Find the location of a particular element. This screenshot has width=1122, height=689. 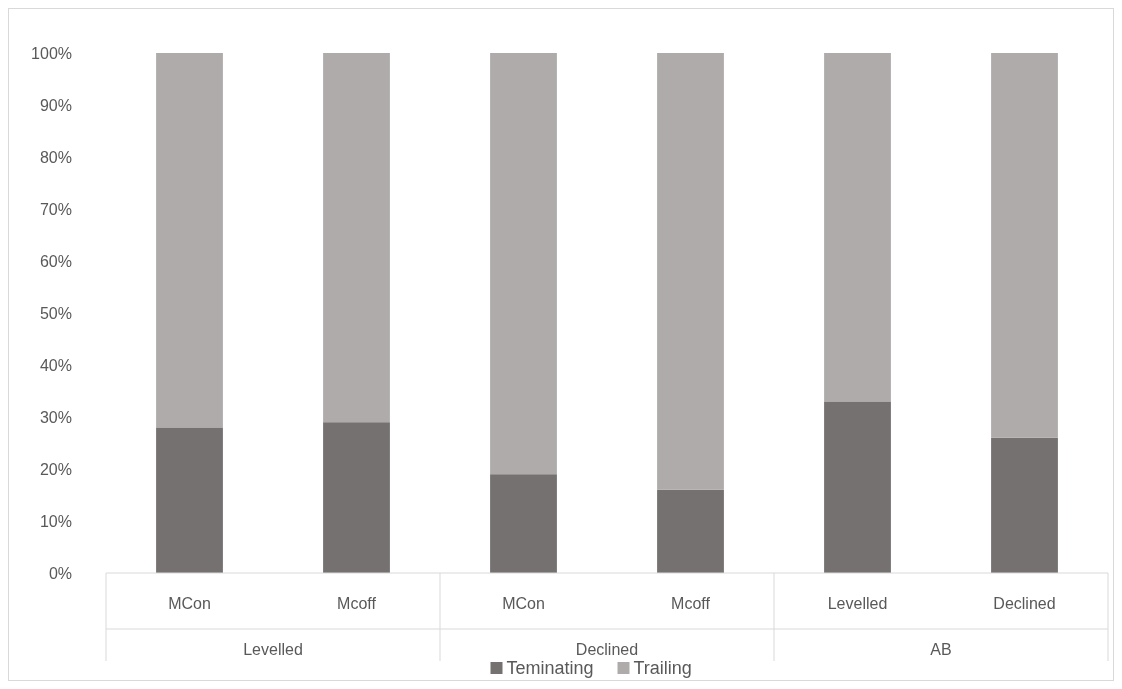

y-tick-label: 30% is located at coordinates (55, 417).